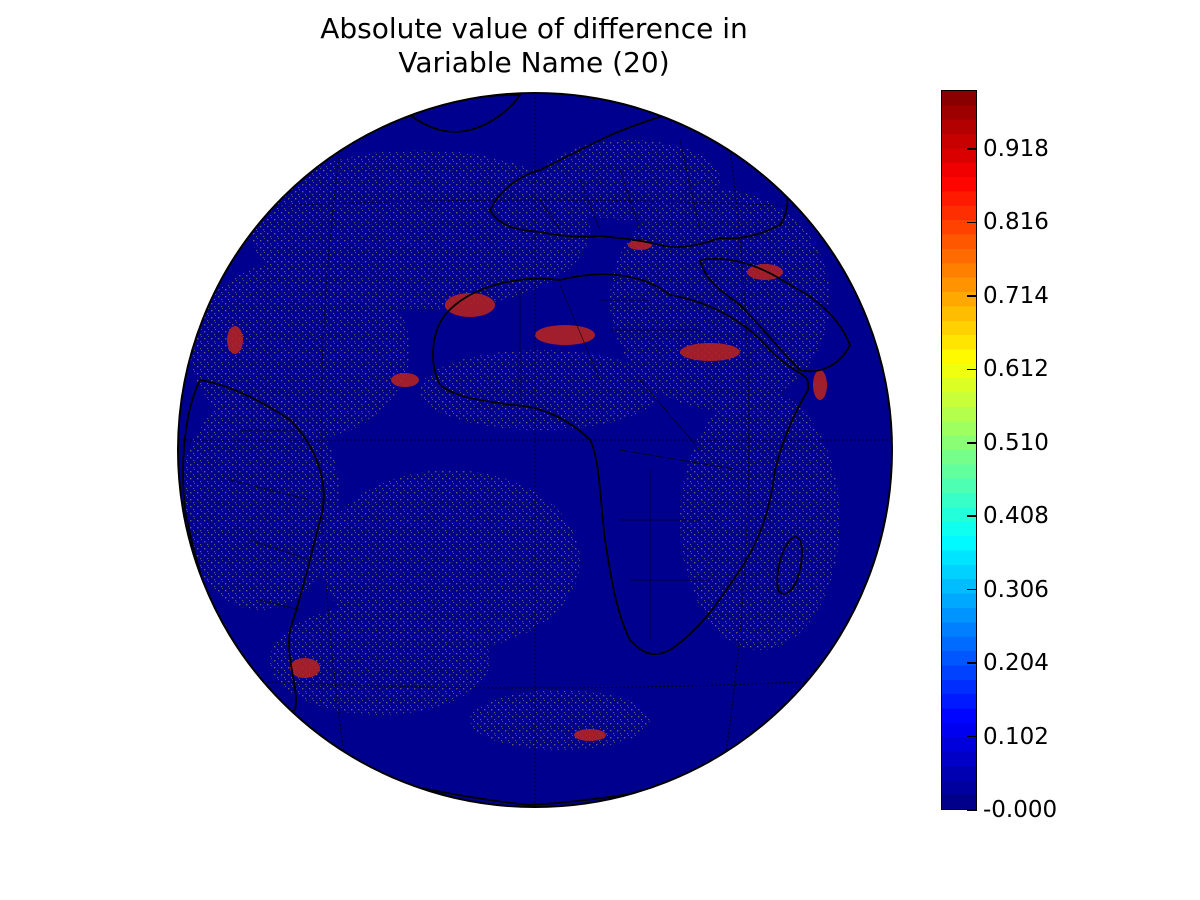  Describe the element at coordinates (959, 450) in the screenshot. I see `colorbar` at that location.